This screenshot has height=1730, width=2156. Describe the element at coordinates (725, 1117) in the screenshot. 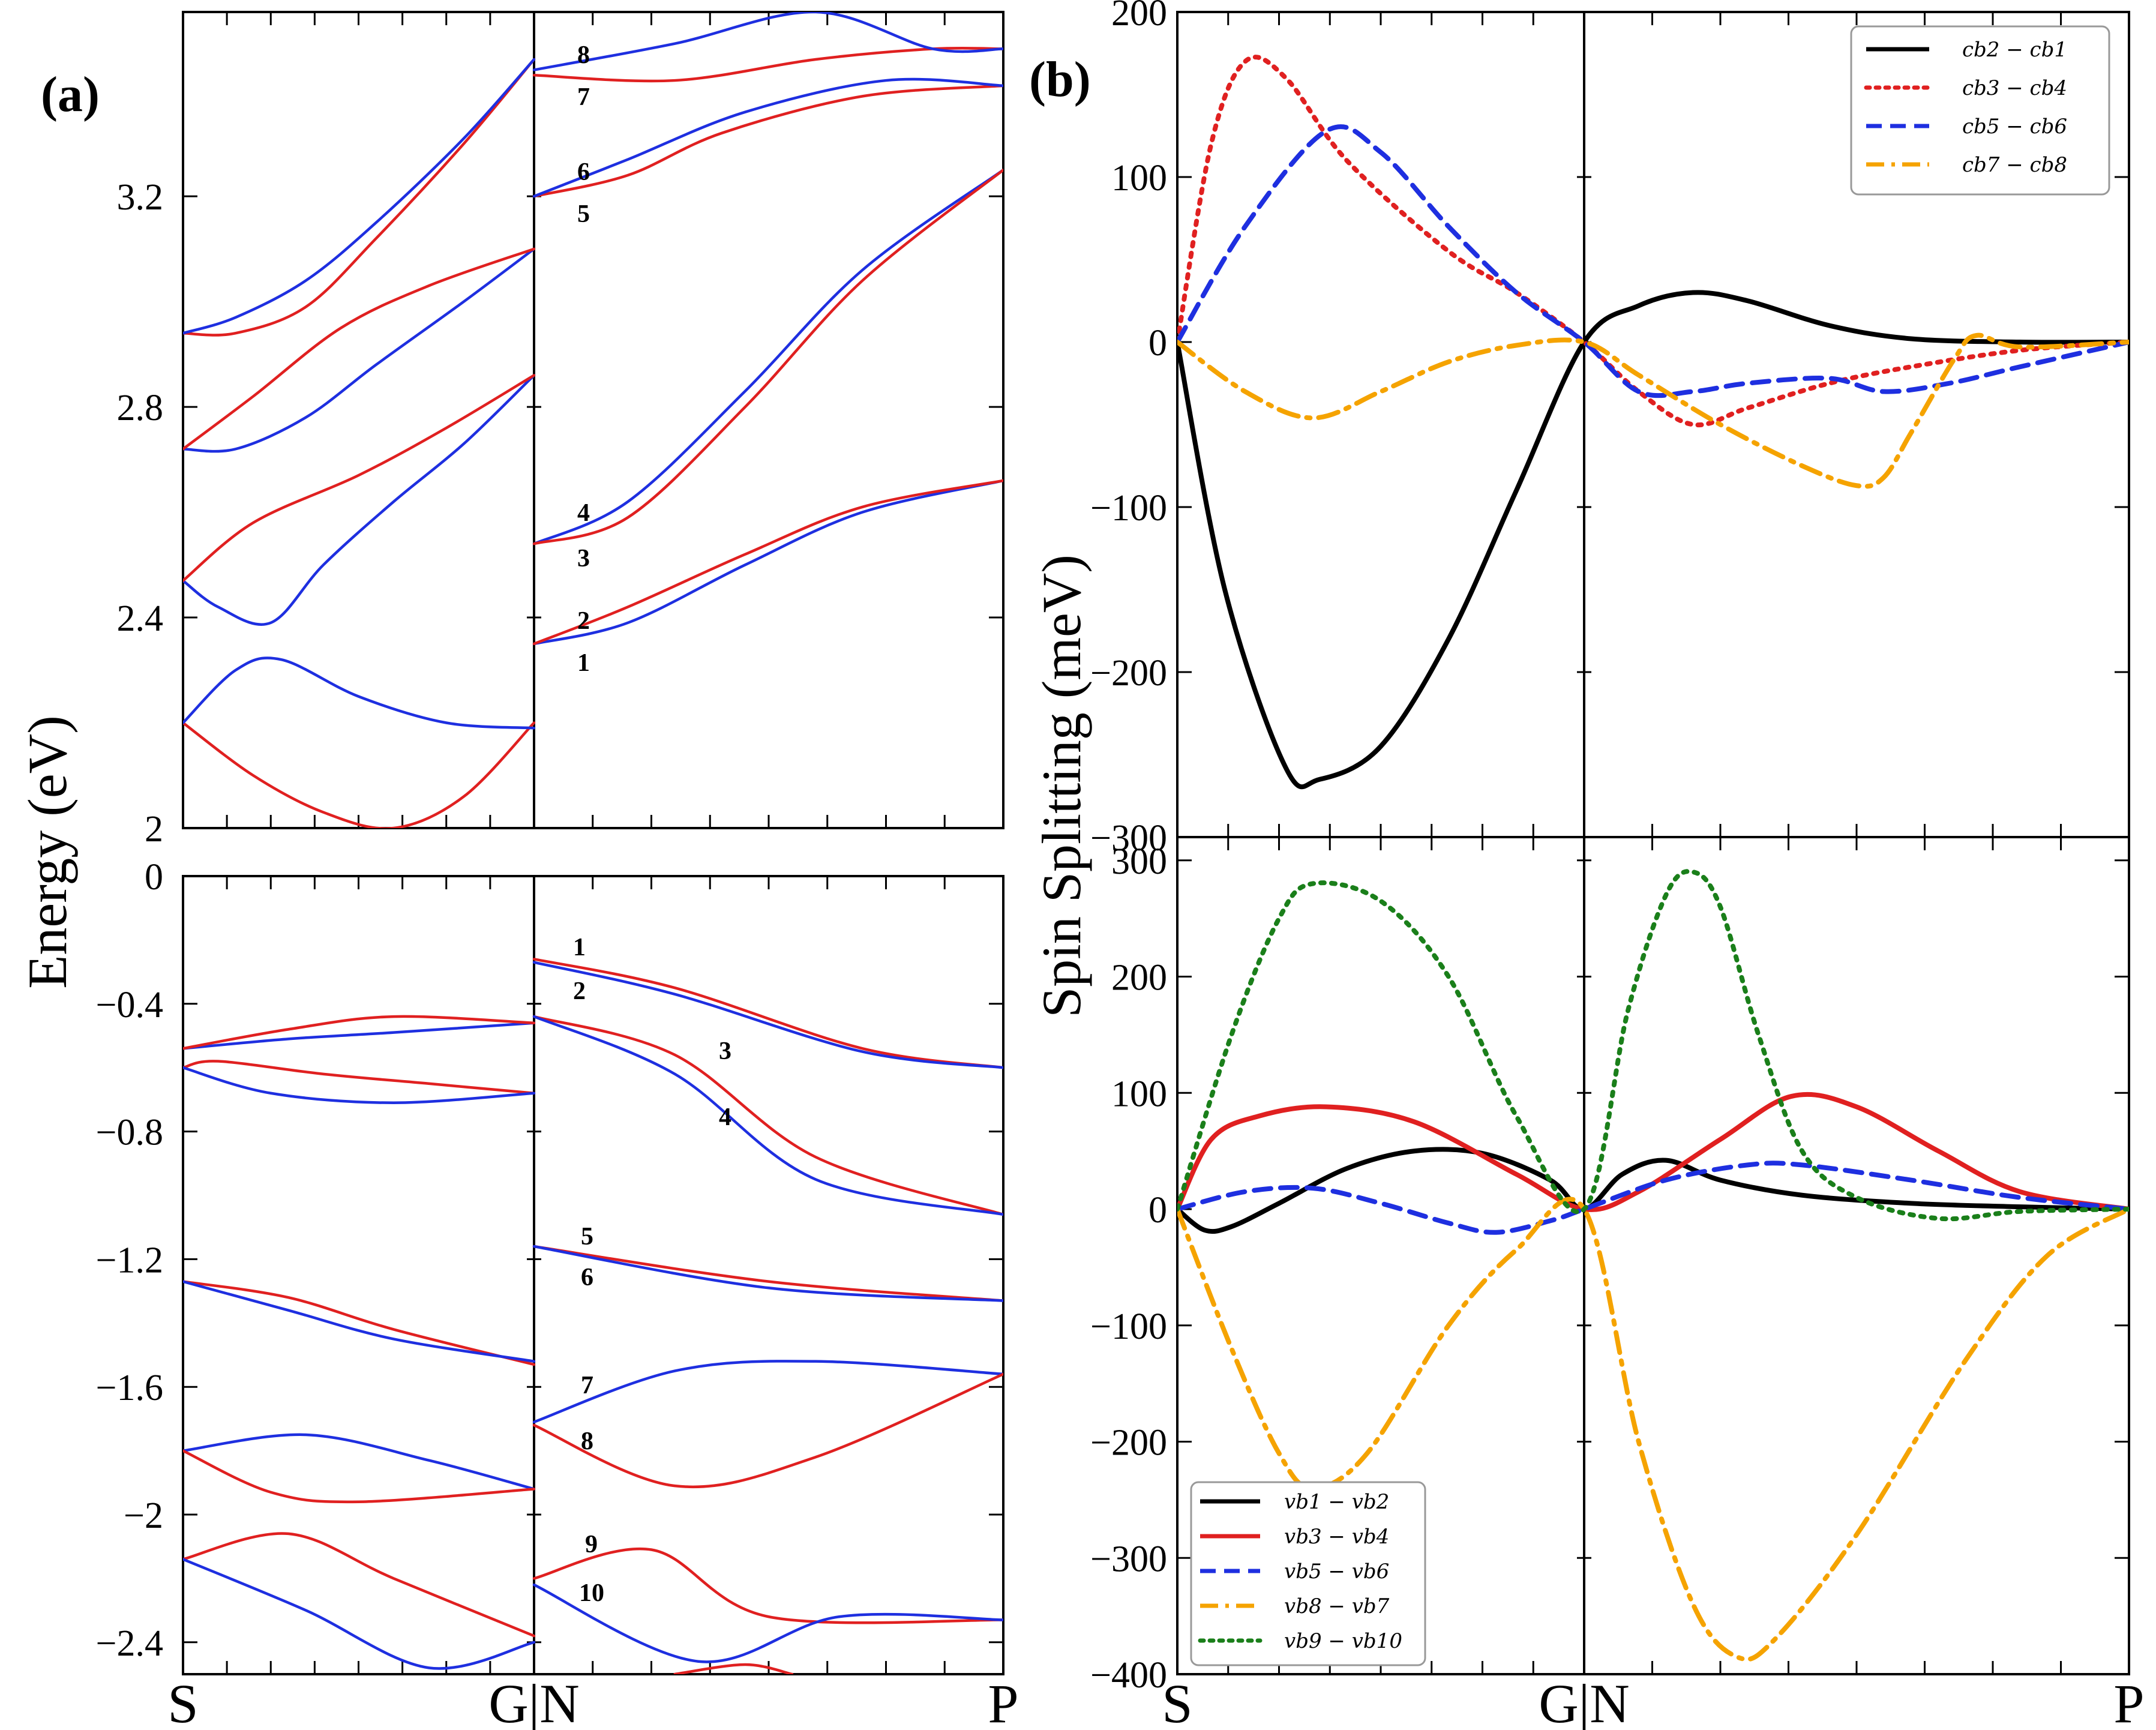

I see `band-label: 4` at that location.